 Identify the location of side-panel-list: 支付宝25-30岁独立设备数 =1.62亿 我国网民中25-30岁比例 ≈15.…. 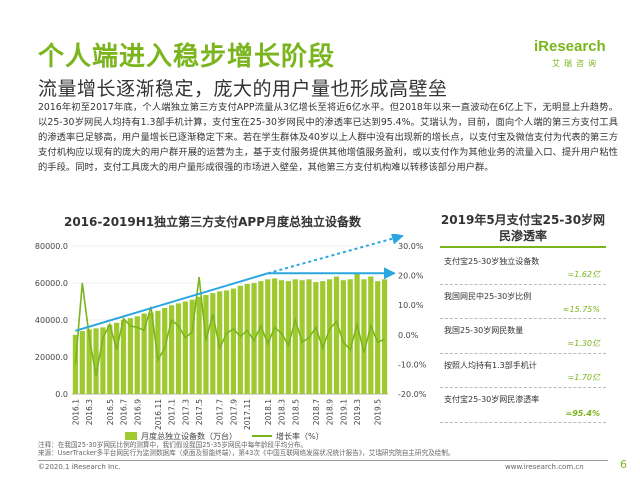
(523, 336).